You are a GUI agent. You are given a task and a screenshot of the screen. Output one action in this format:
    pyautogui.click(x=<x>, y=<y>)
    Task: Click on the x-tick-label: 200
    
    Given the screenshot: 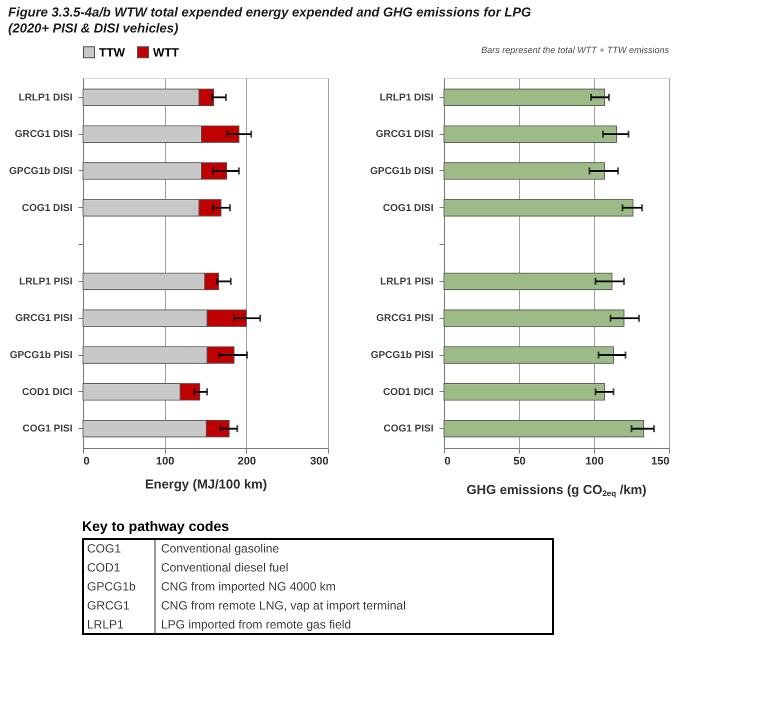 What is the action you would take?
    pyautogui.click(x=247, y=462)
    